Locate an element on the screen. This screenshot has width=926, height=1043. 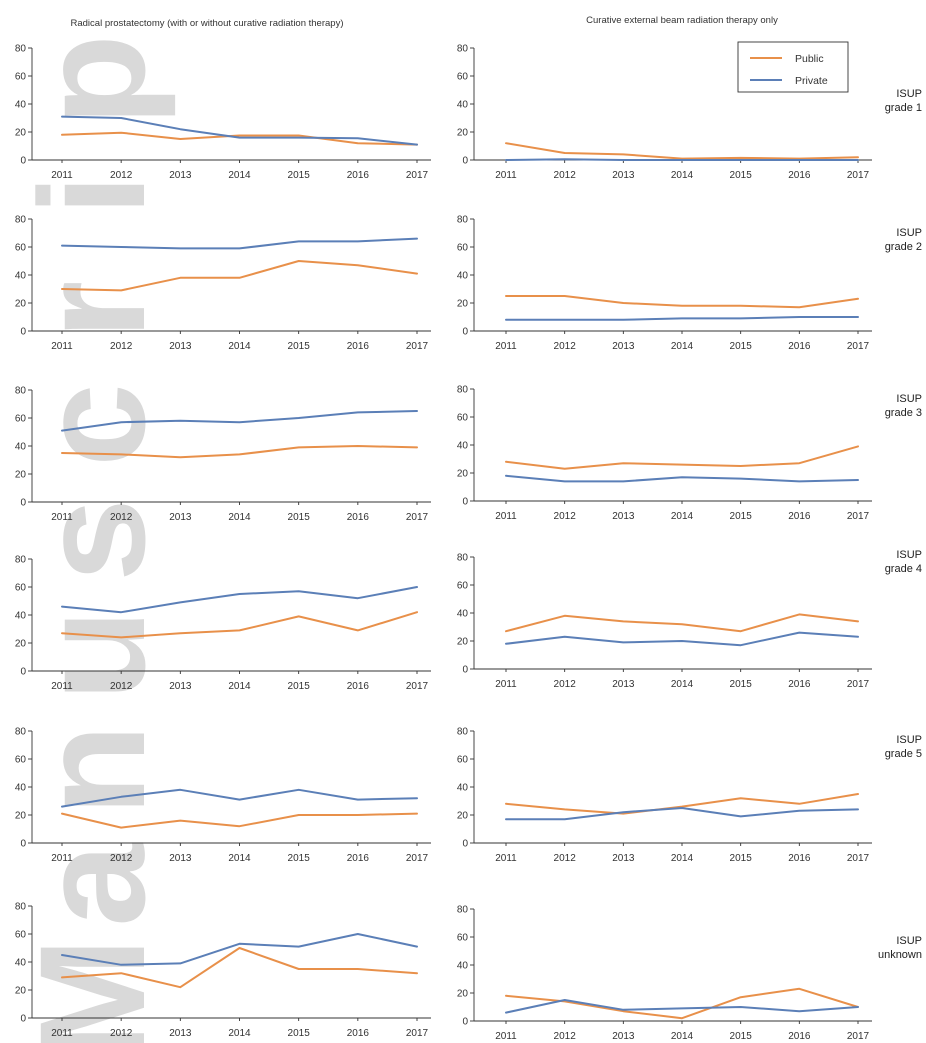
row-label: unknown is located at coordinates (900, 955).